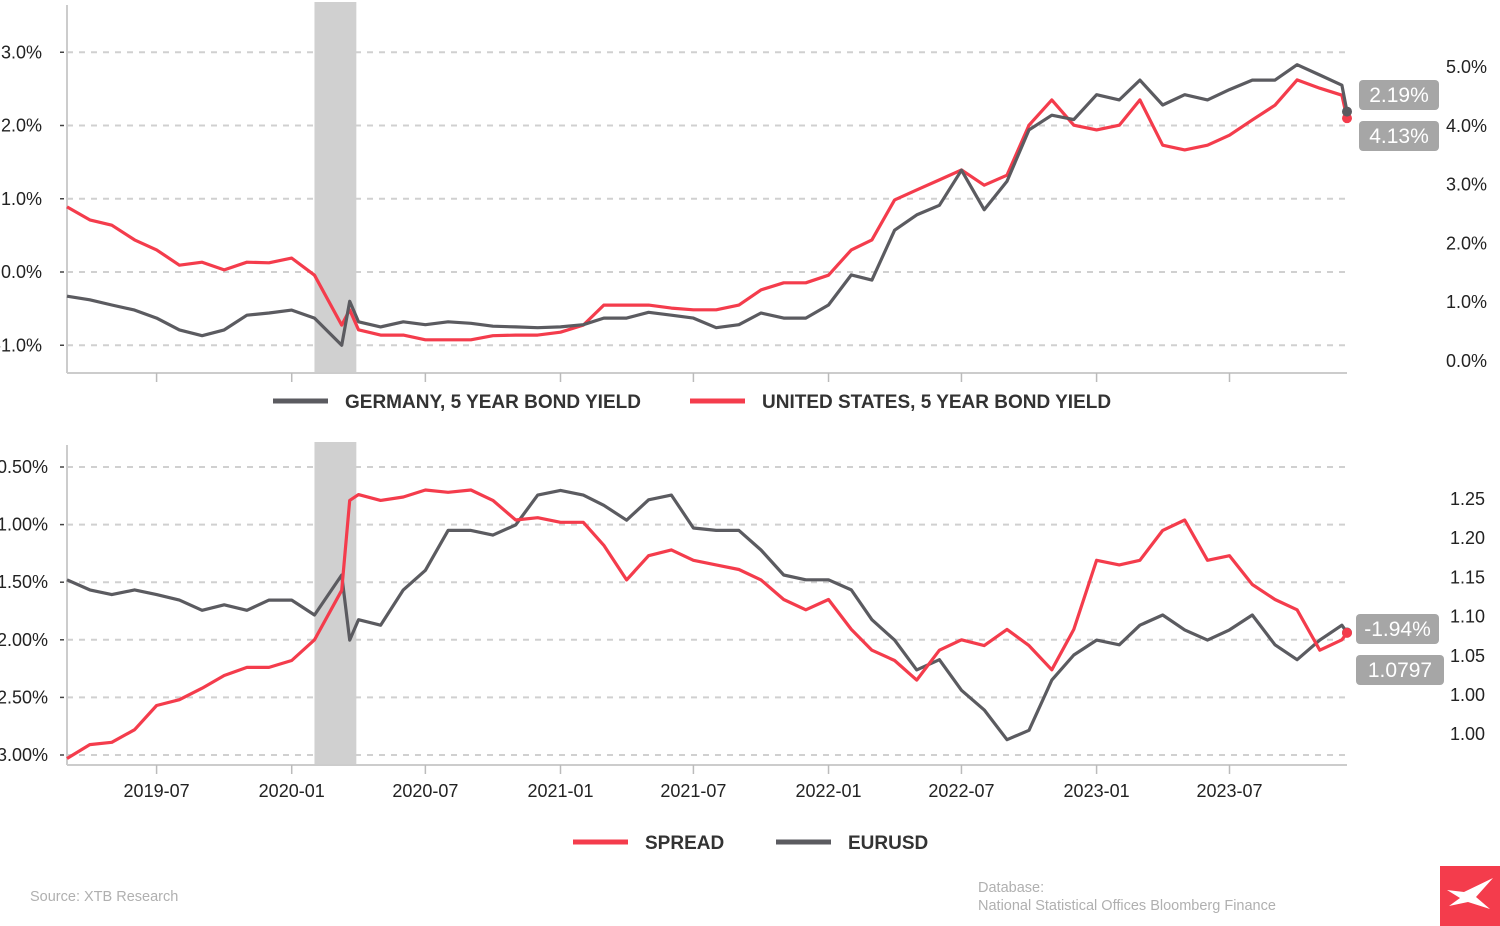 This screenshot has height=926, width=1500. Describe the element at coordinates (693, 791) in the screenshot. I see `x-tick-label: 2021-07` at that location.